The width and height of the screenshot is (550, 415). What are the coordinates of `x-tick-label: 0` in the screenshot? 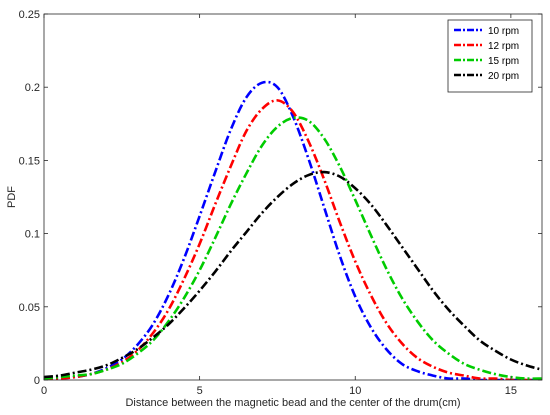 It's located at (44, 391).